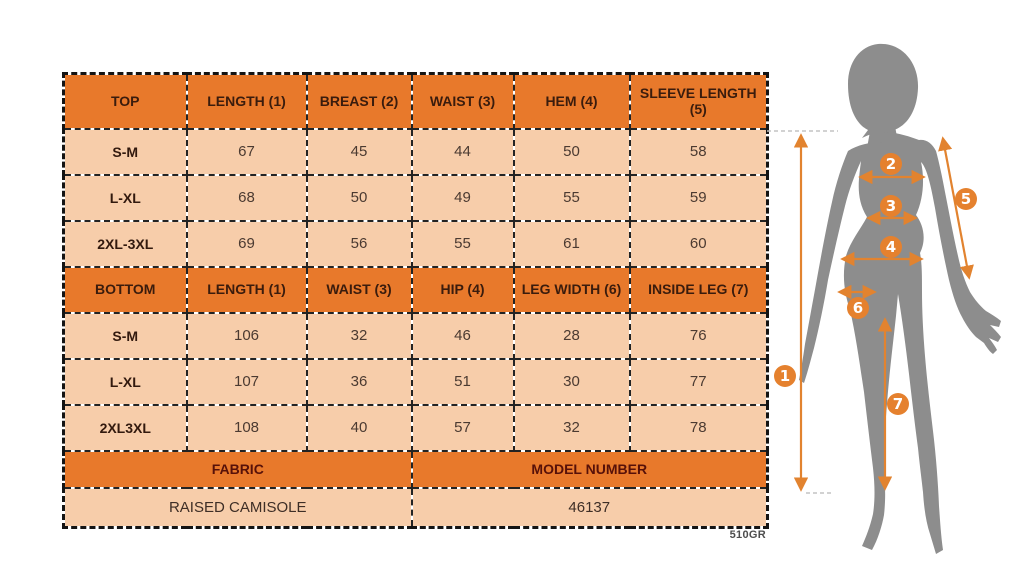 Image resolution: width=1024 pixels, height=579 pixels. Describe the element at coordinates (246, 197) in the screenshot. I see `cell-value: 68` at that location.